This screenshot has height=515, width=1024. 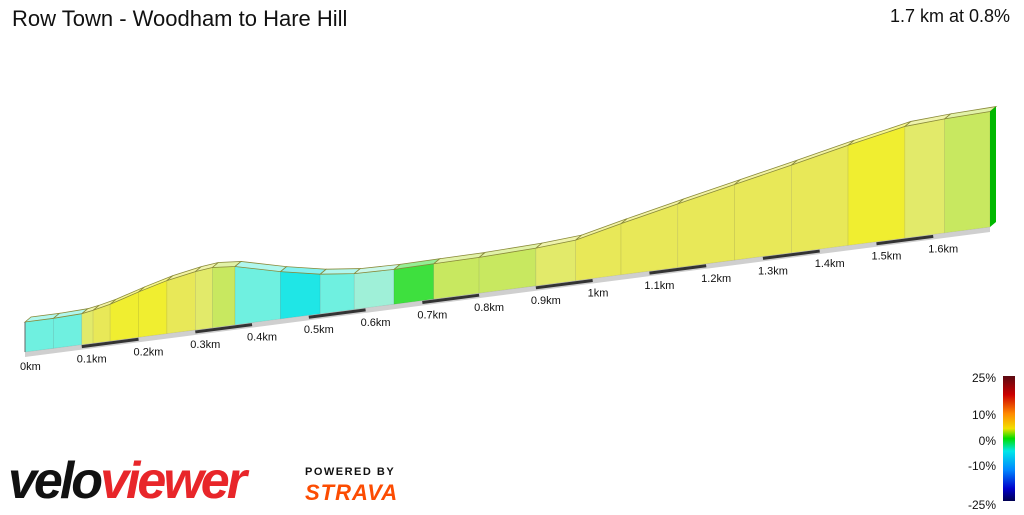 What do you see at coordinates (943, 249) in the screenshot?
I see `distance-tick-label: 1.6km` at bounding box center [943, 249].